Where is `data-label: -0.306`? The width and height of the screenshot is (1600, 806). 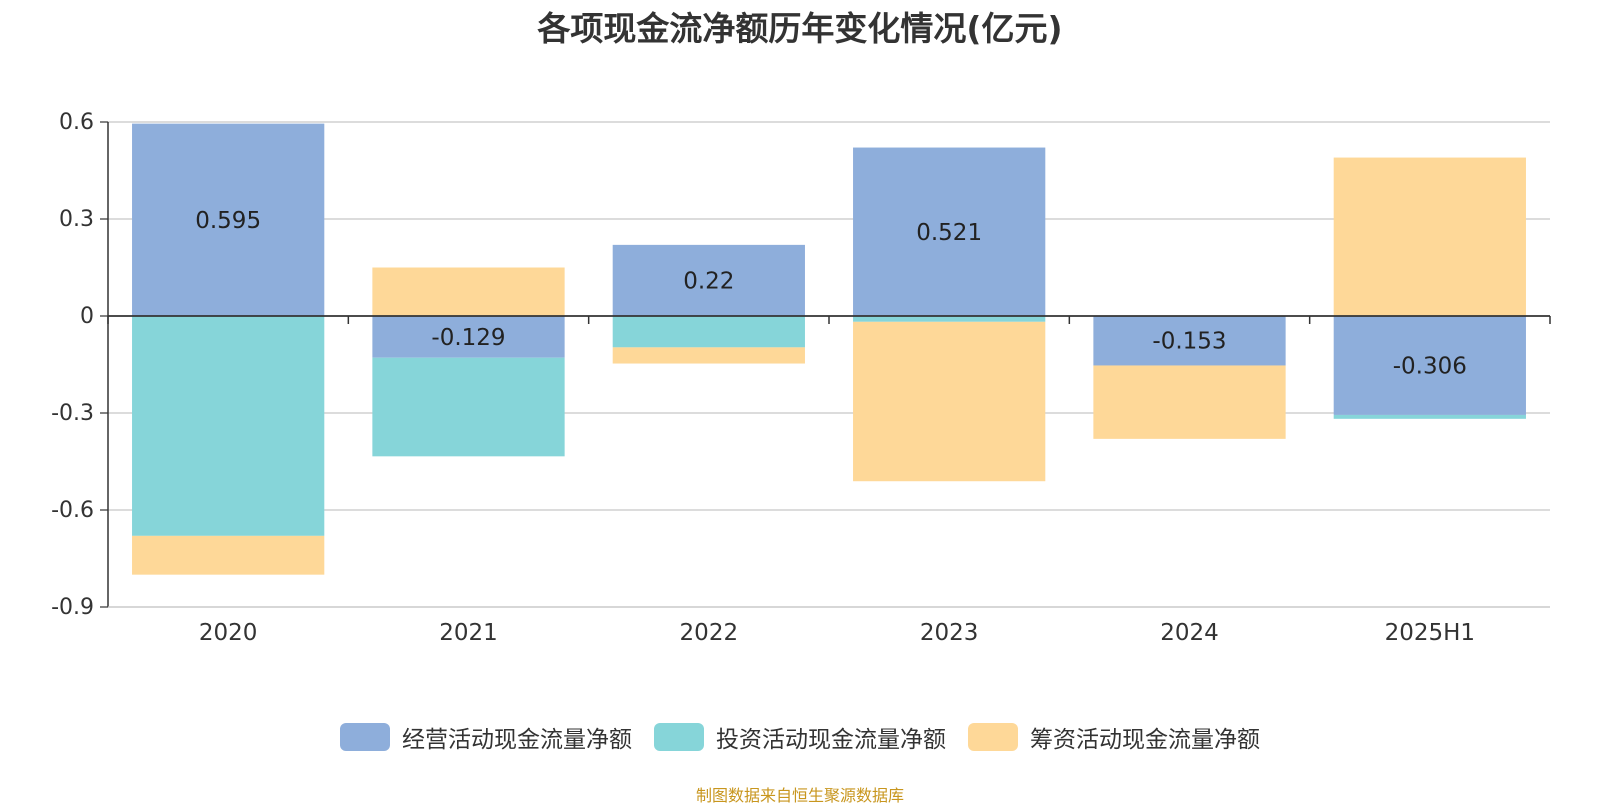
data-label: -0.306 is located at coordinates (1430, 366).